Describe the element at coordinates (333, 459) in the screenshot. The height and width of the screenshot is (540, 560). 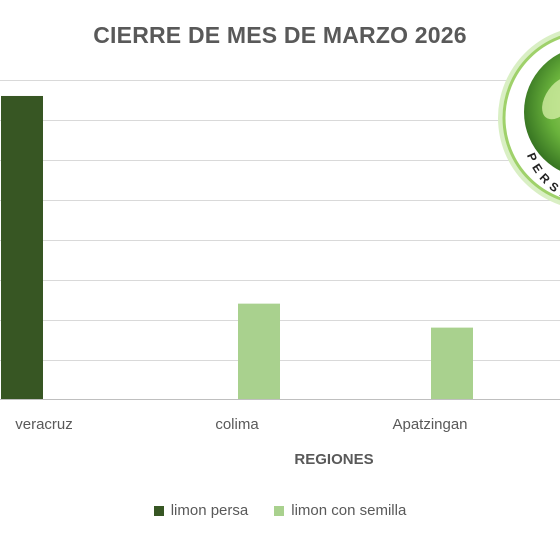
I see `x-axis-title: REGIONES` at that location.